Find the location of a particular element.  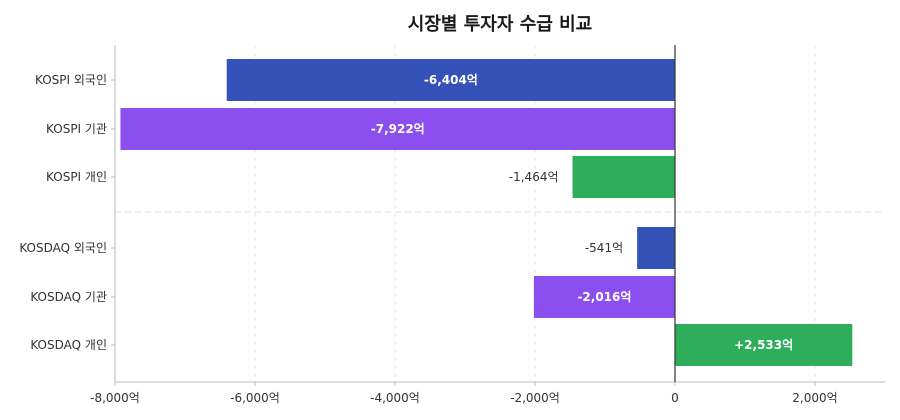

x-tick-label: 0 is located at coordinates (675, 398).